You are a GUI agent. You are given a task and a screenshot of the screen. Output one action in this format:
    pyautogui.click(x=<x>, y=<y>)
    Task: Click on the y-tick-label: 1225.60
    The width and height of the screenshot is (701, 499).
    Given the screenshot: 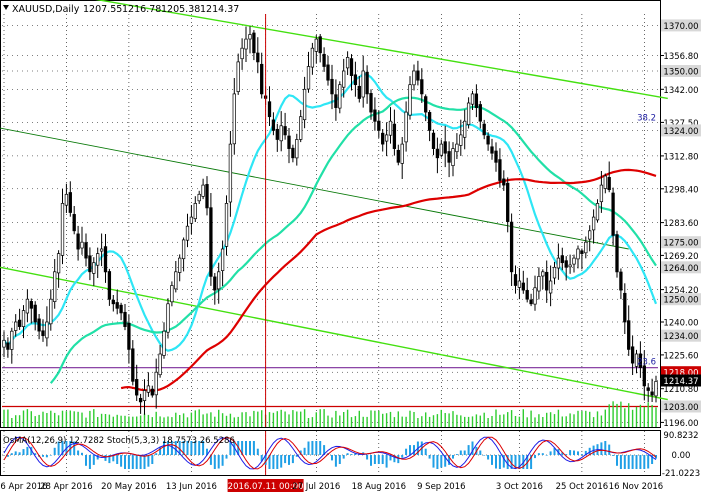 What is the action you would take?
    pyautogui.click(x=680, y=356)
    